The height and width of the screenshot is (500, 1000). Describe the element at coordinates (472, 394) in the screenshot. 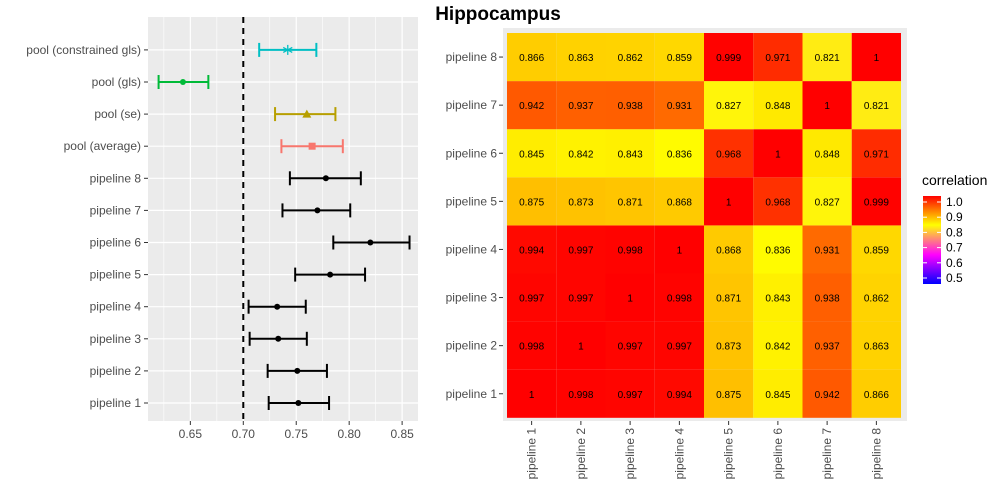

I see `y-tick-label: pipeline 1` at that location.